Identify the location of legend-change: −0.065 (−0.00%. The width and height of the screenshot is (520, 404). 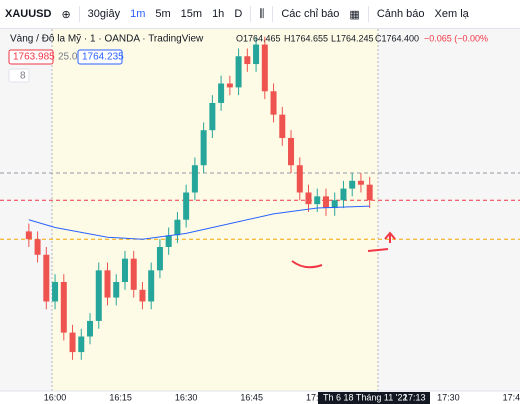
(456, 38).